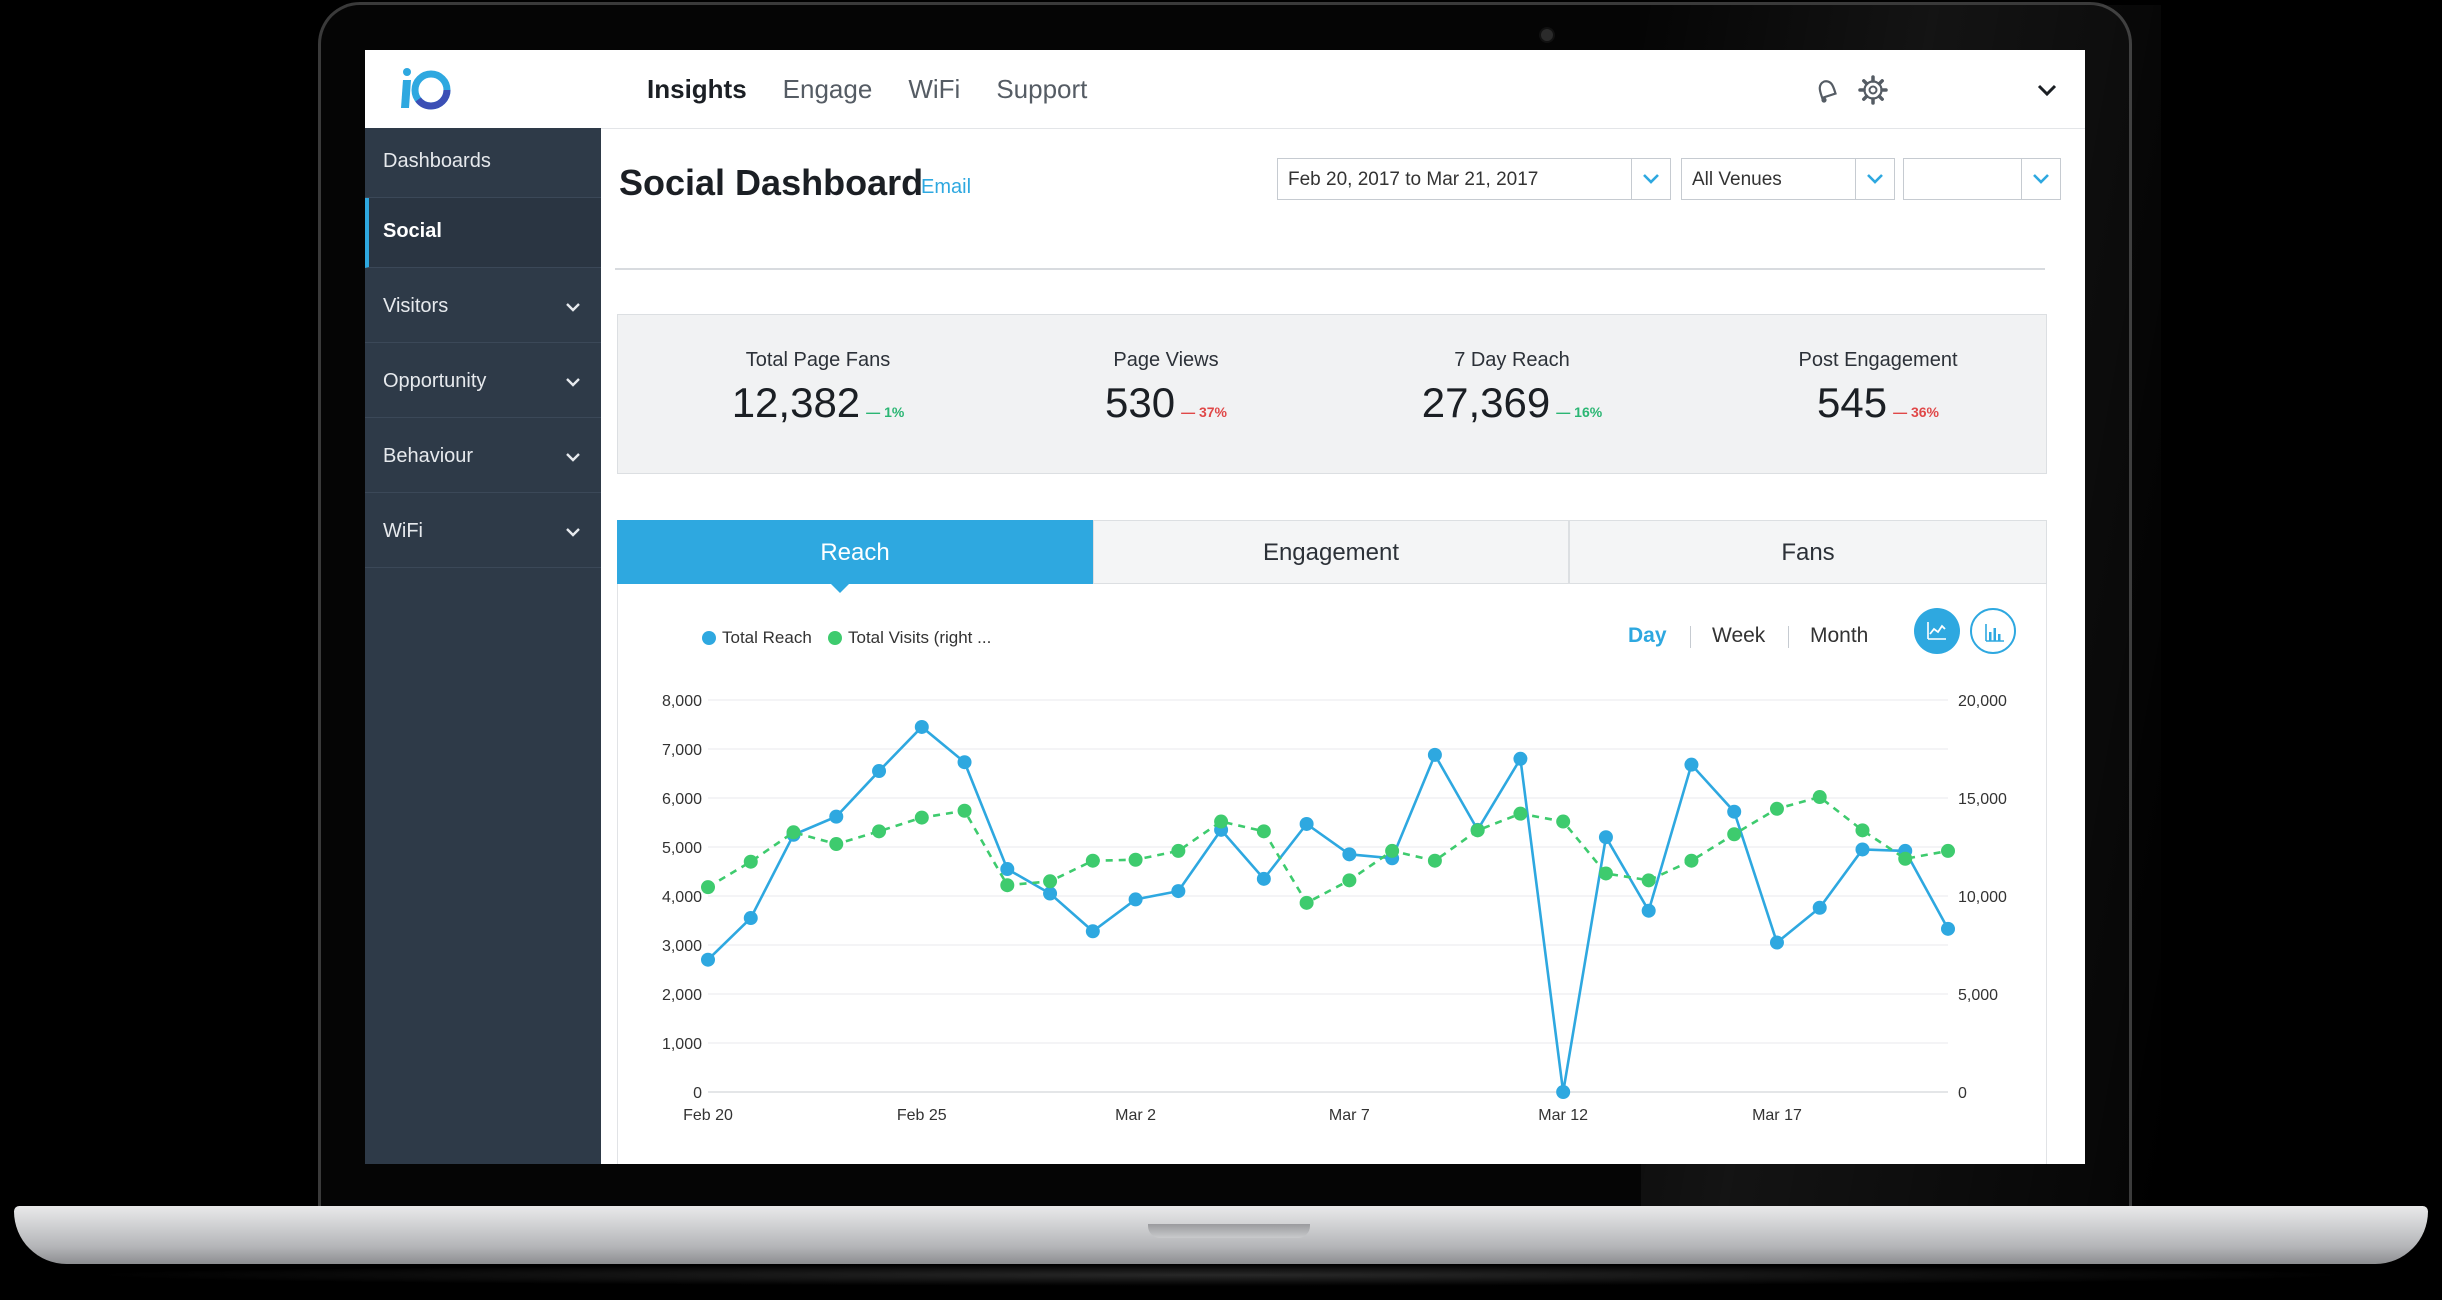 This screenshot has width=2442, height=1300. What do you see at coordinates (1140, 402) in the screenshot?
I see `kpi-value: 530` at bounding box center [1140, 402].